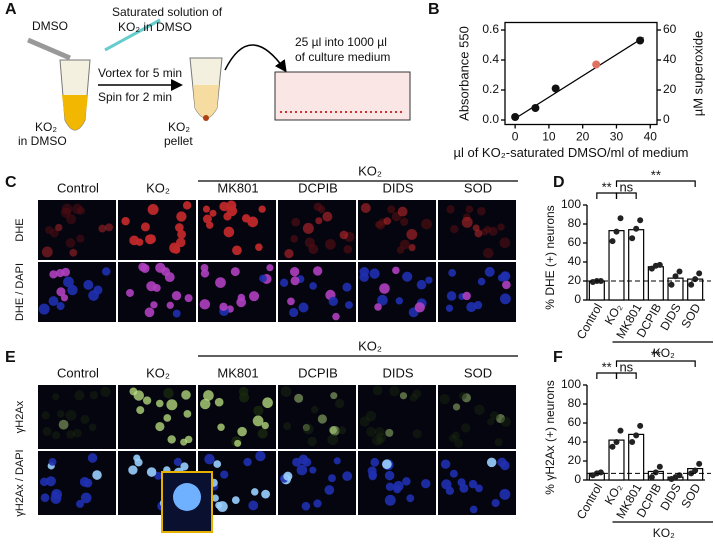 Image resolution: width=715 pixels, height=550 pixels. I want to click on group-label: KO₂, so click(664, 353).